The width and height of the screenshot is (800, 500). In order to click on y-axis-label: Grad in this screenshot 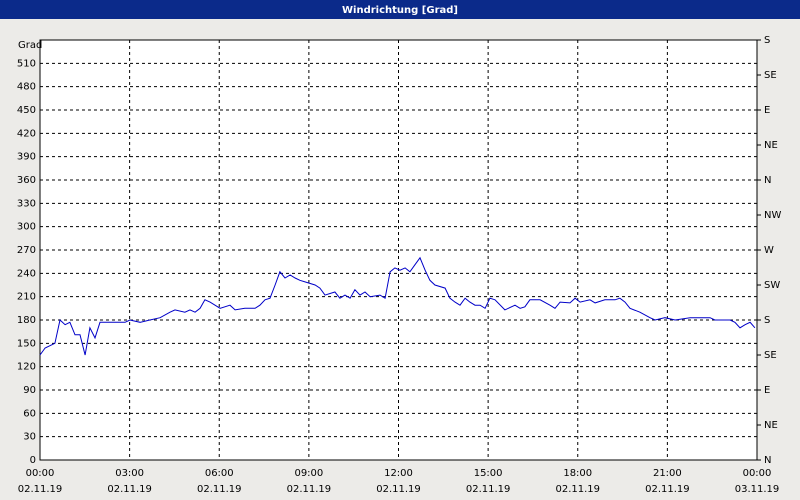, I will do `click(30, 45)`.